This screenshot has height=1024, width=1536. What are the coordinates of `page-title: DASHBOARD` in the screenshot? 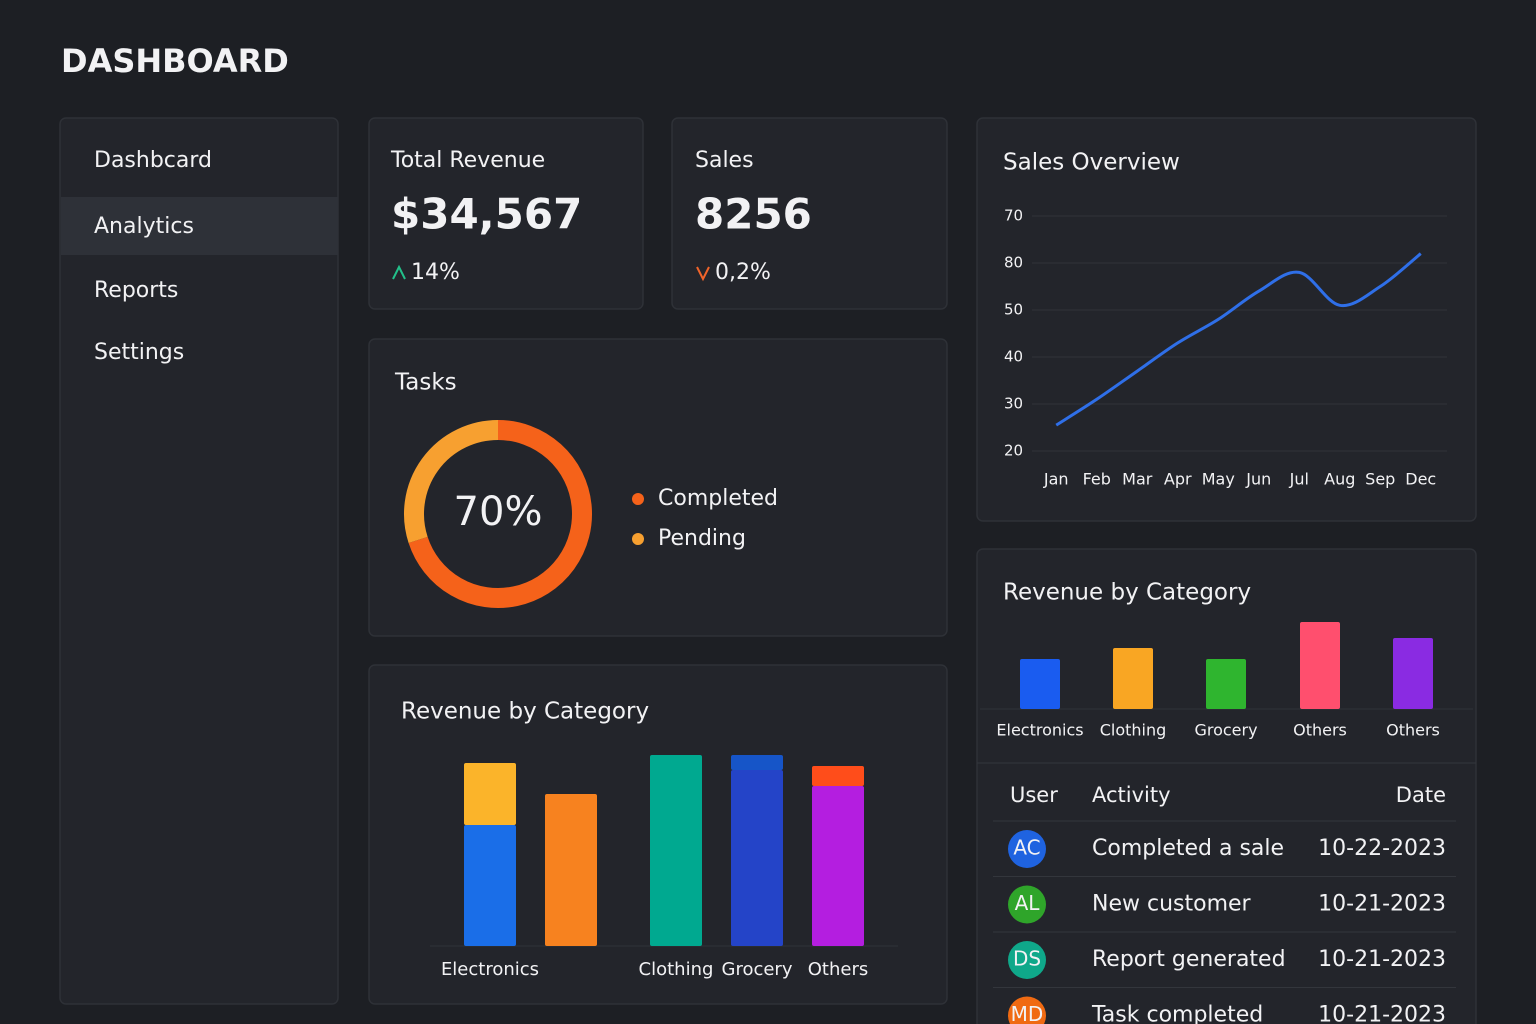 It's located at (175, 61).